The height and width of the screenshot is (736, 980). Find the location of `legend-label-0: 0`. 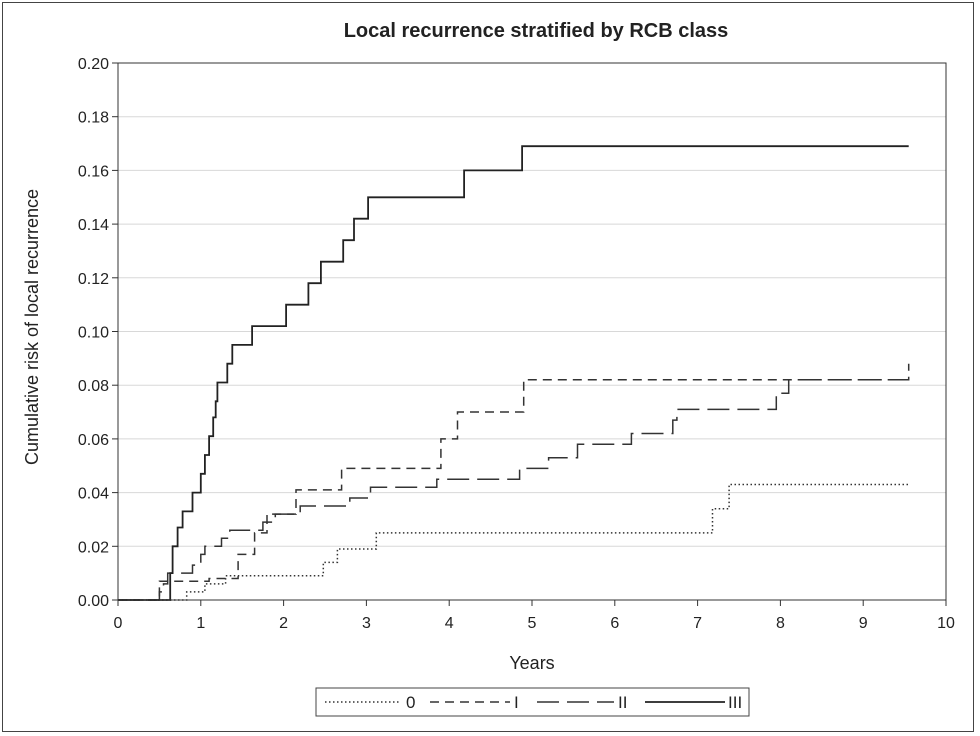

legend-label-0: 0 is located at coordinates (410, 702).